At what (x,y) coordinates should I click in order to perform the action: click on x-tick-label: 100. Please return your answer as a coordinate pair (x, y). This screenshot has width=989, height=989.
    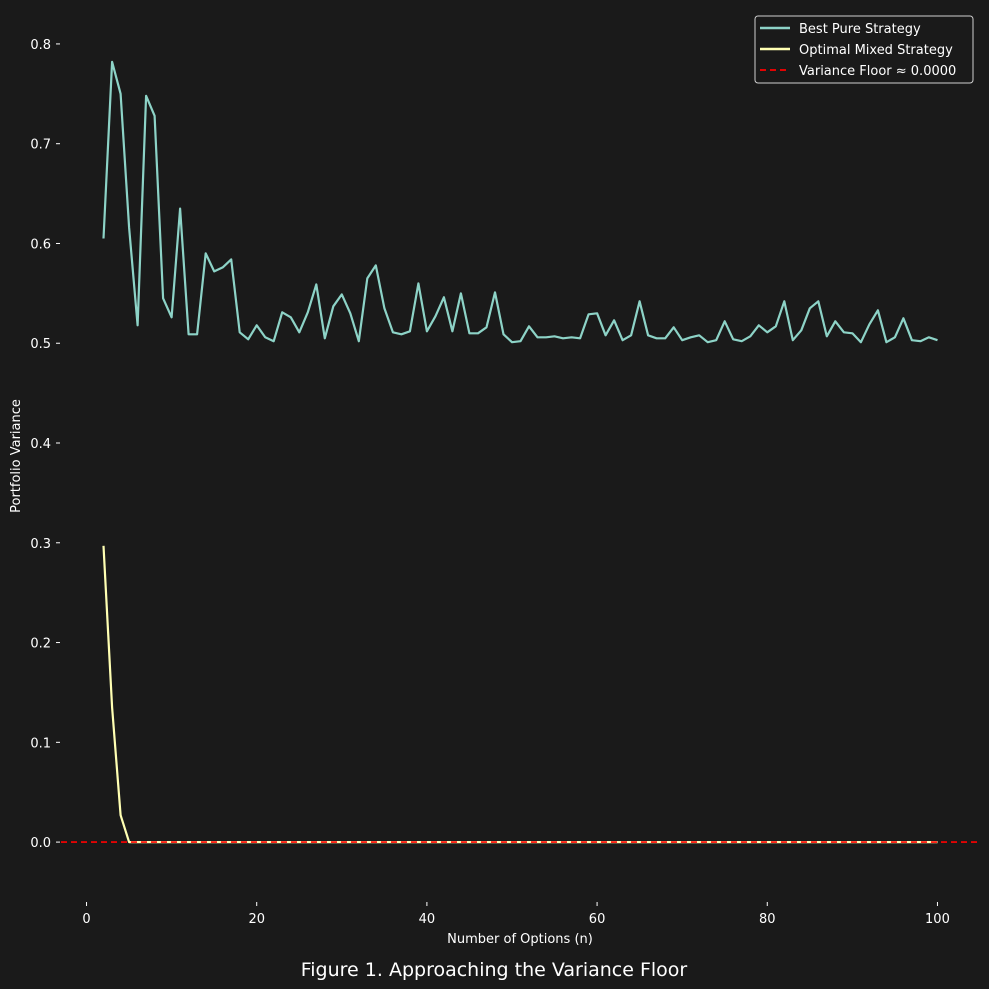
    Looking at the image, I should click on (937, 919).